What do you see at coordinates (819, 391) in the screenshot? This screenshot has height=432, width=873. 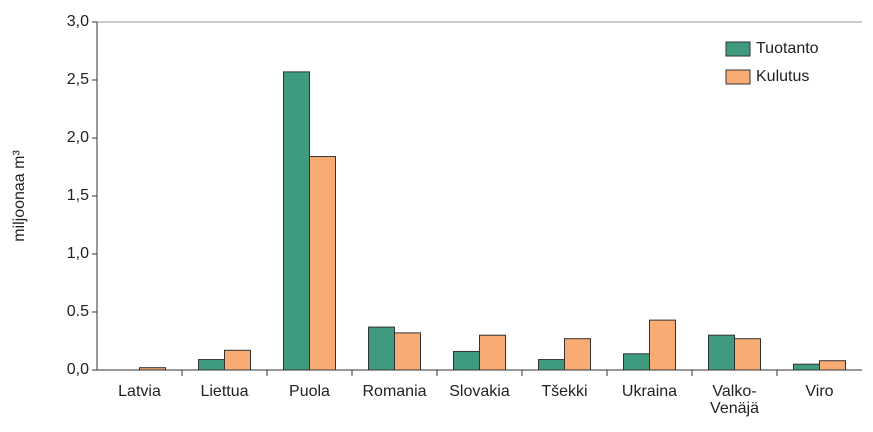 I see `x-tick-label: Viro` at bounding box center [819, 391].